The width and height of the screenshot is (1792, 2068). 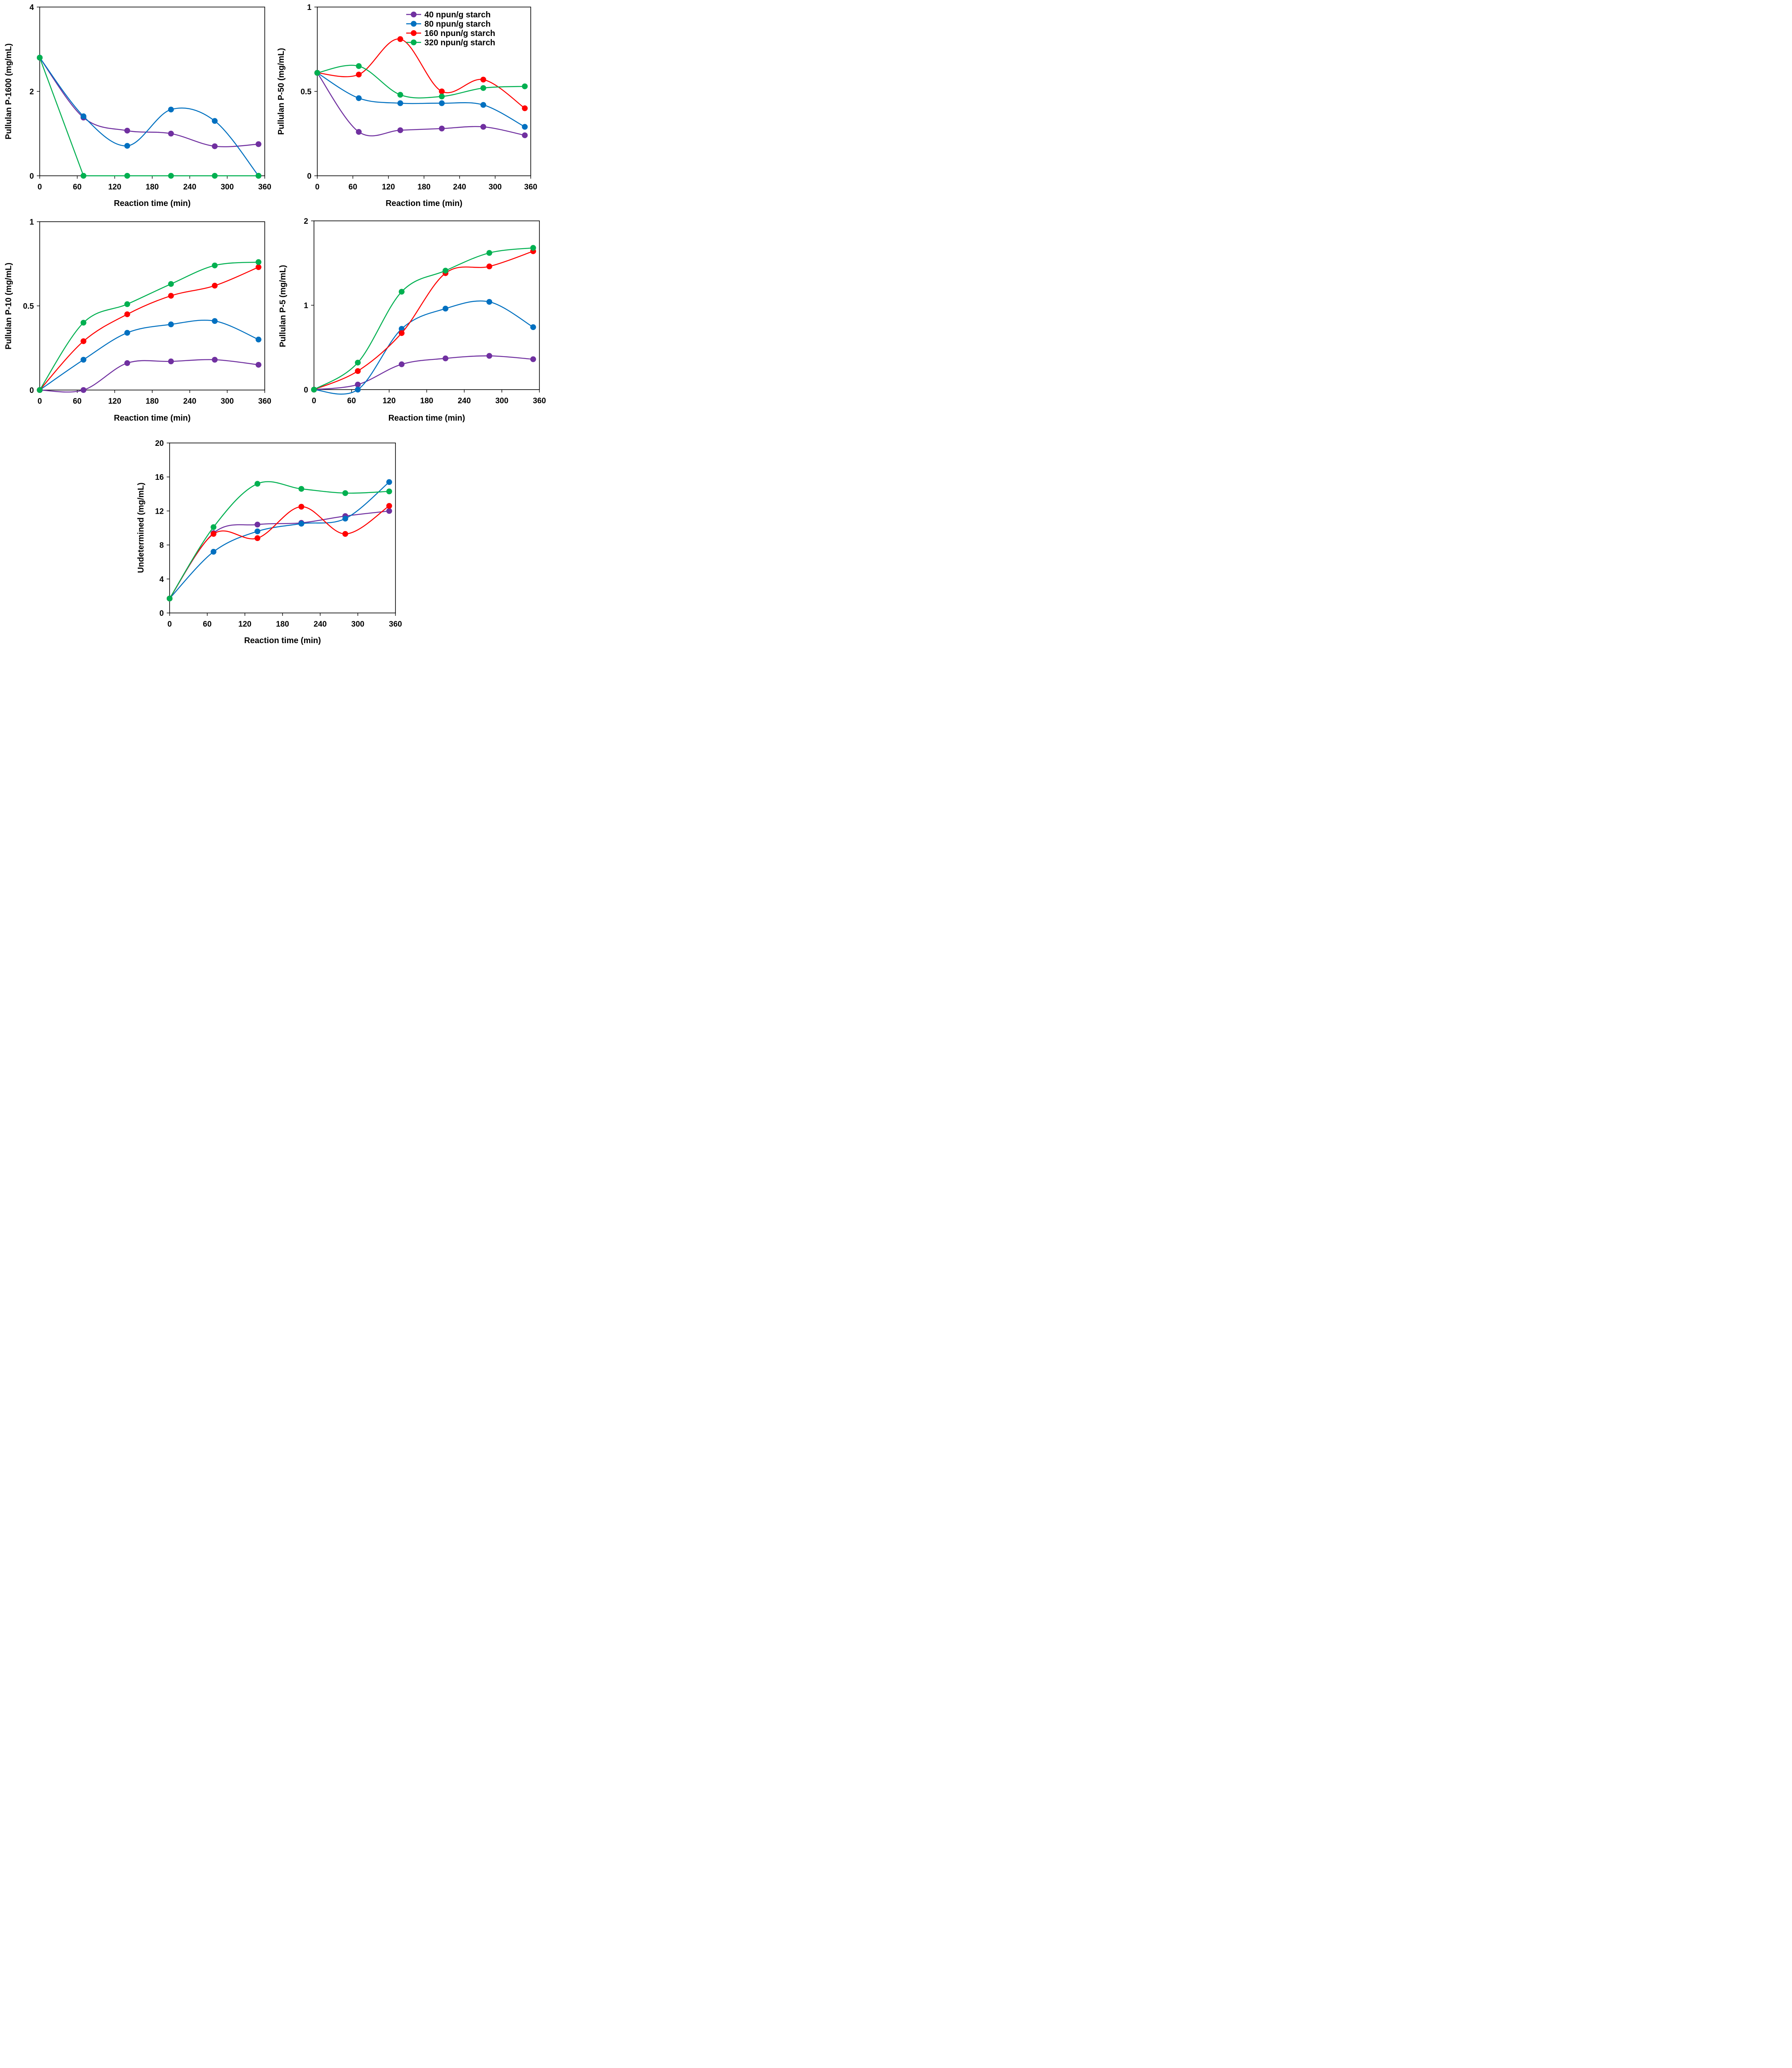 What do you see at coordinates (459, 43) in the screenshot?
I see `legend-entry-320: 320 npun/g starch` at bounding box center [459, 43].